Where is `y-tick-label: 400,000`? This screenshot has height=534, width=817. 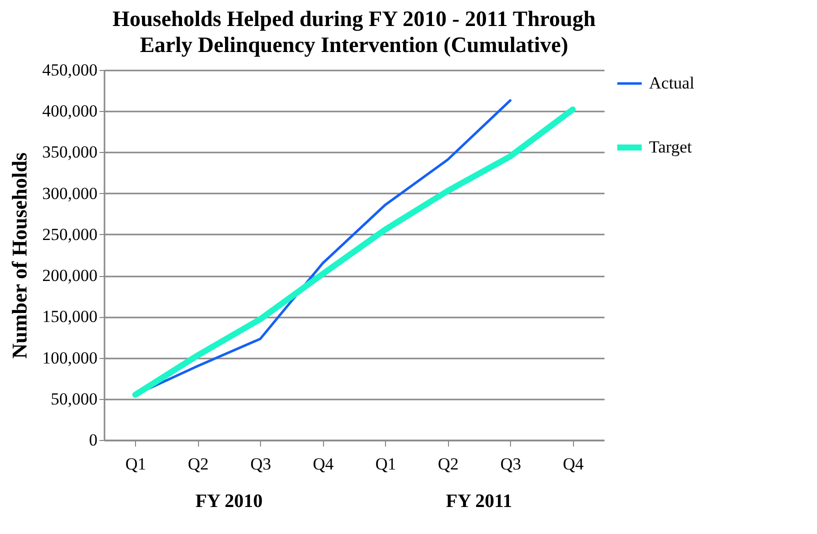 y-tick-label: 400,000 is located at coordinates (70, 111).